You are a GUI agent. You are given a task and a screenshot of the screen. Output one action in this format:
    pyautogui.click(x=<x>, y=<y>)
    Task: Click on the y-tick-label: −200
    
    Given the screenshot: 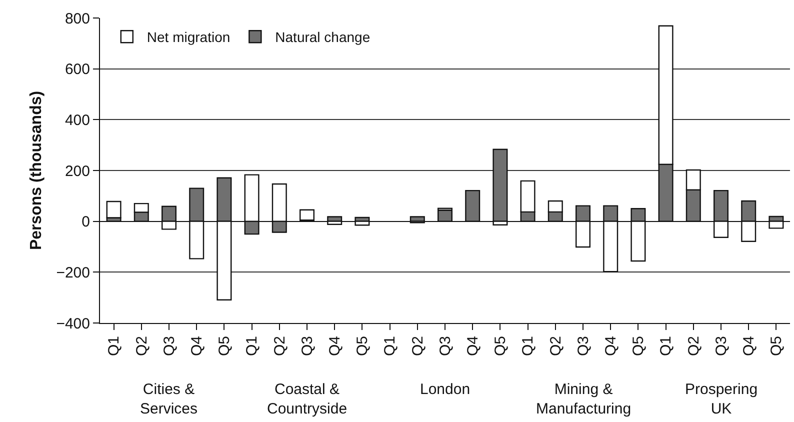 What is the action you would take?
    pyautogui.click(x=73, y=273)
    